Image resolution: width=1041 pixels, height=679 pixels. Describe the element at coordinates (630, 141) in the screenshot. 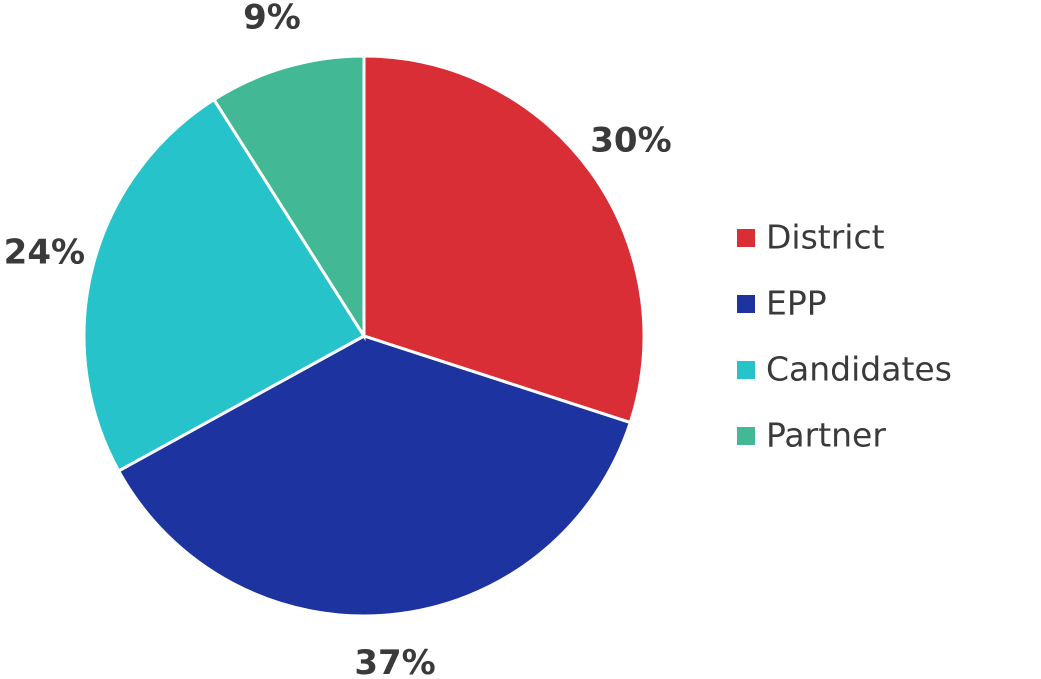

I see `data-label: 30%` at that location.